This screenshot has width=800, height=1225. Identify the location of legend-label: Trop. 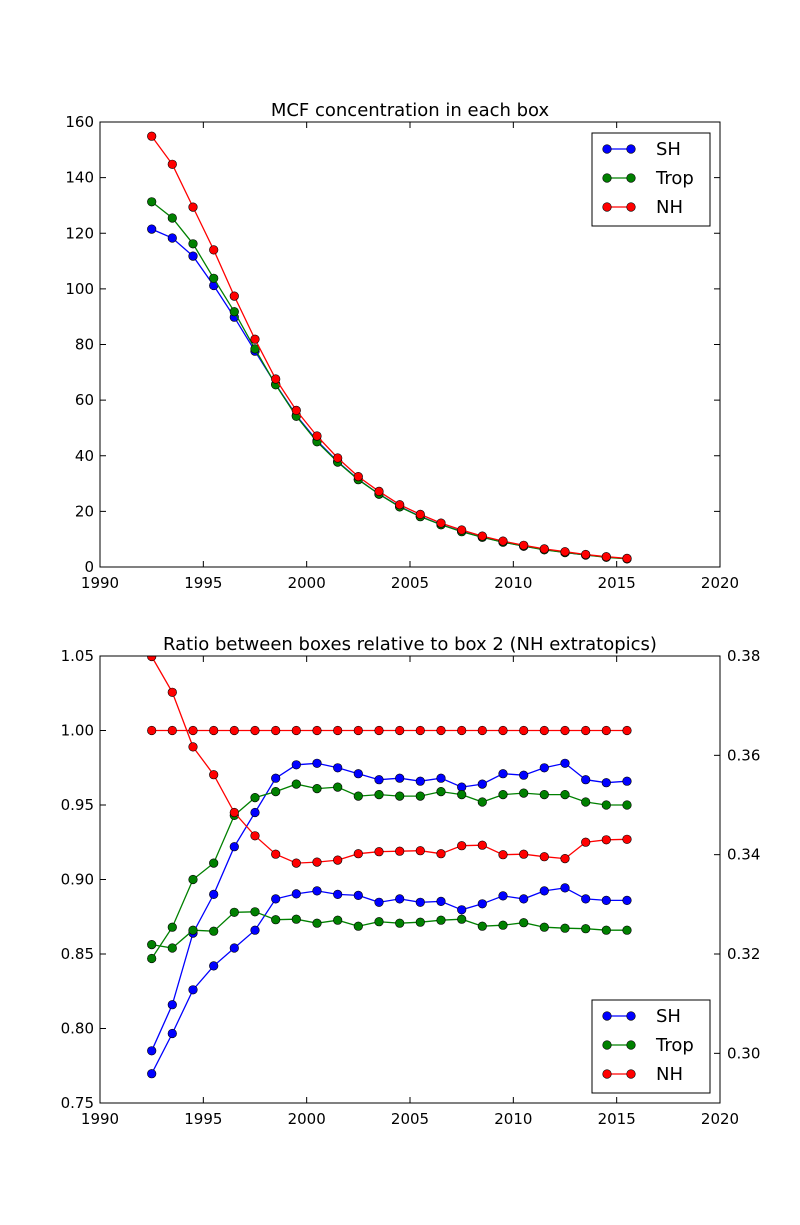
(674, 1045).